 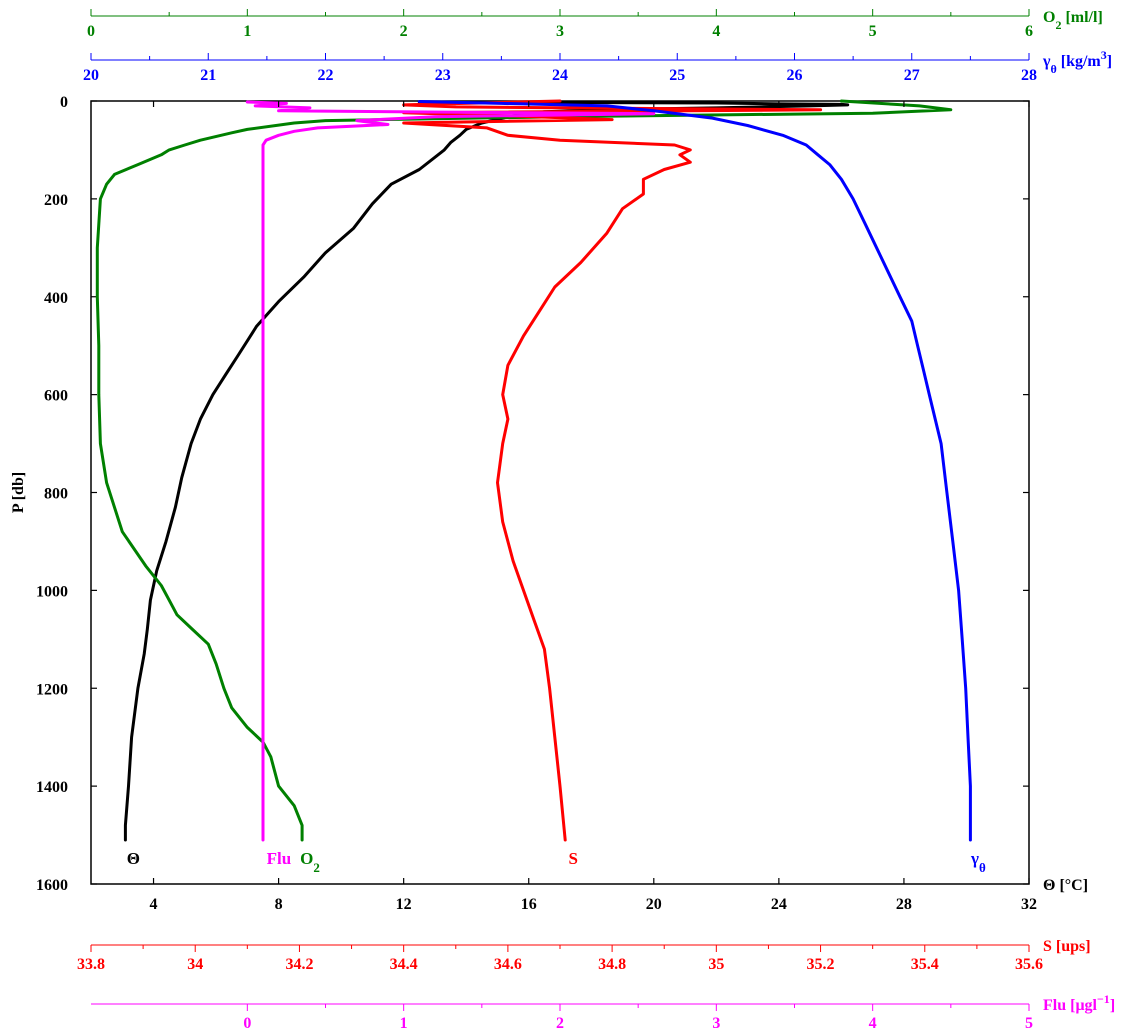 I want to click on y-tick-label: 200, so click(x=56, y=200).